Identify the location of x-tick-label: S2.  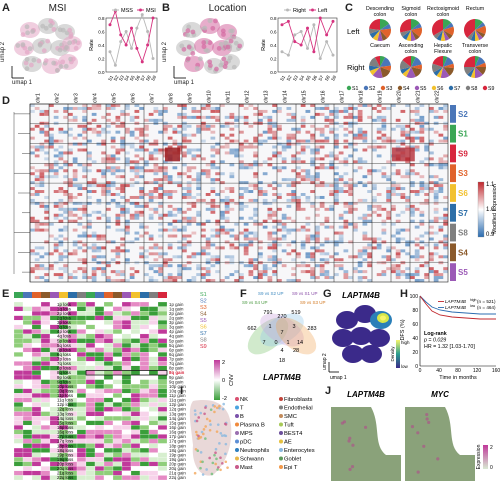
(116, 78).